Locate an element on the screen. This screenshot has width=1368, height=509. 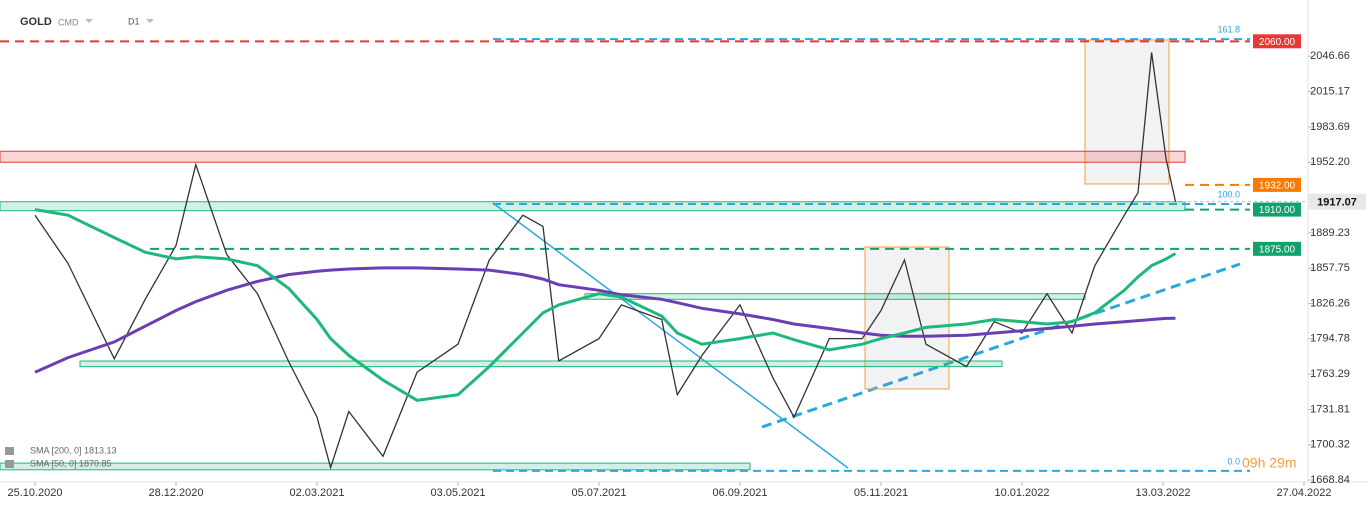
legend-label: SMA [50, 0] 1870.85 is located at coordinates (71, 463).